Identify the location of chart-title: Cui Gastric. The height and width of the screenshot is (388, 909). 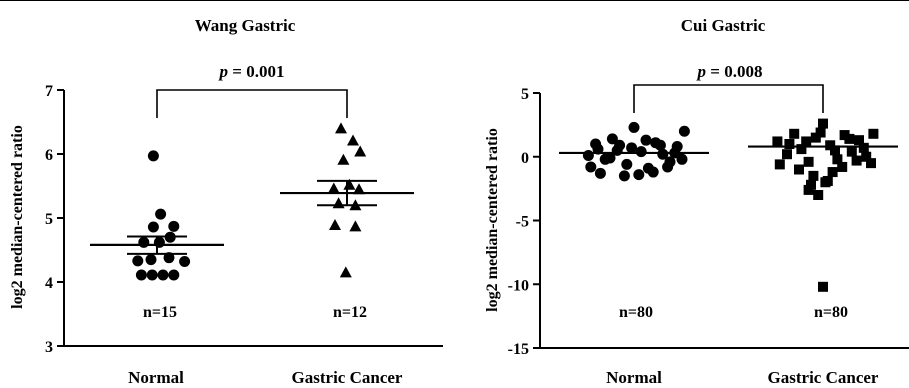
(723, 25).